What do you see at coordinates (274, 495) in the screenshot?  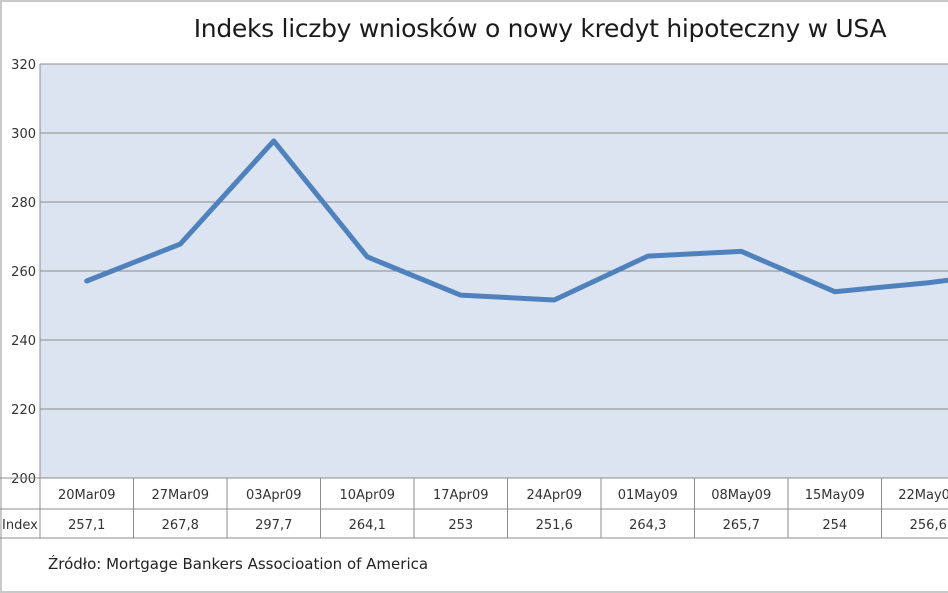 I see `x-category-label: 03Apr09` at bounding box center [274, 495].